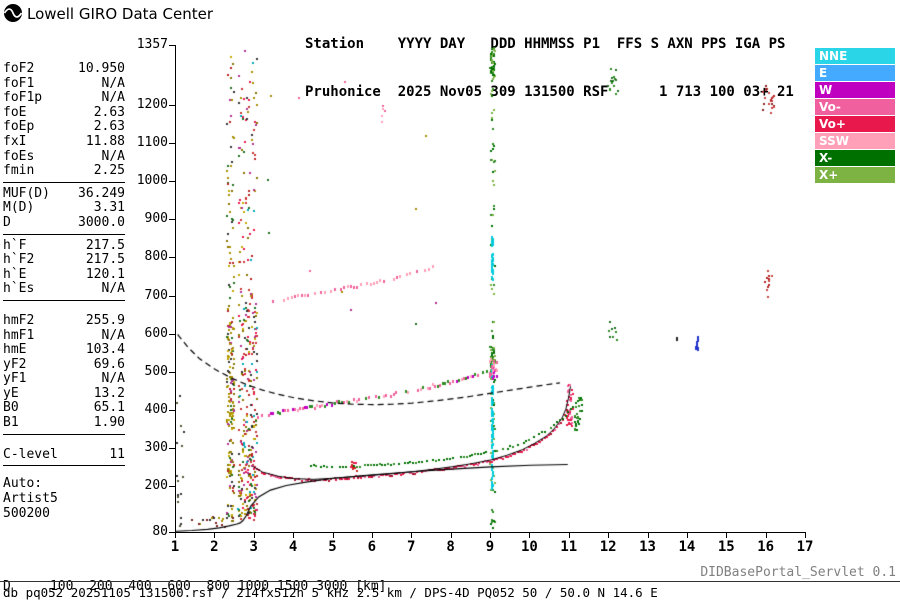 This screenshot has height=600, width=900. What do you see at coordinates (64, 498) in the screenshot?
I see `autoscaling-info: Auto: Artist5 500200` at bounding box center [64, 498].